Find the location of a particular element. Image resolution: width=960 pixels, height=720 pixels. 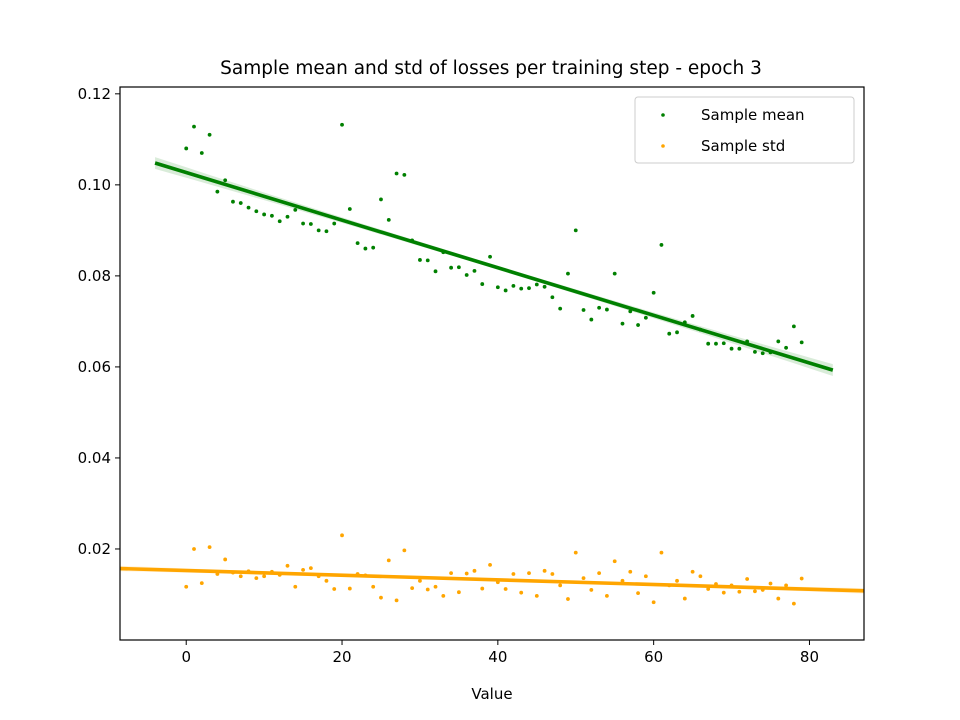

x-axis-ticks: 0 20 40 60 80 is located at coordinates (500, 653).